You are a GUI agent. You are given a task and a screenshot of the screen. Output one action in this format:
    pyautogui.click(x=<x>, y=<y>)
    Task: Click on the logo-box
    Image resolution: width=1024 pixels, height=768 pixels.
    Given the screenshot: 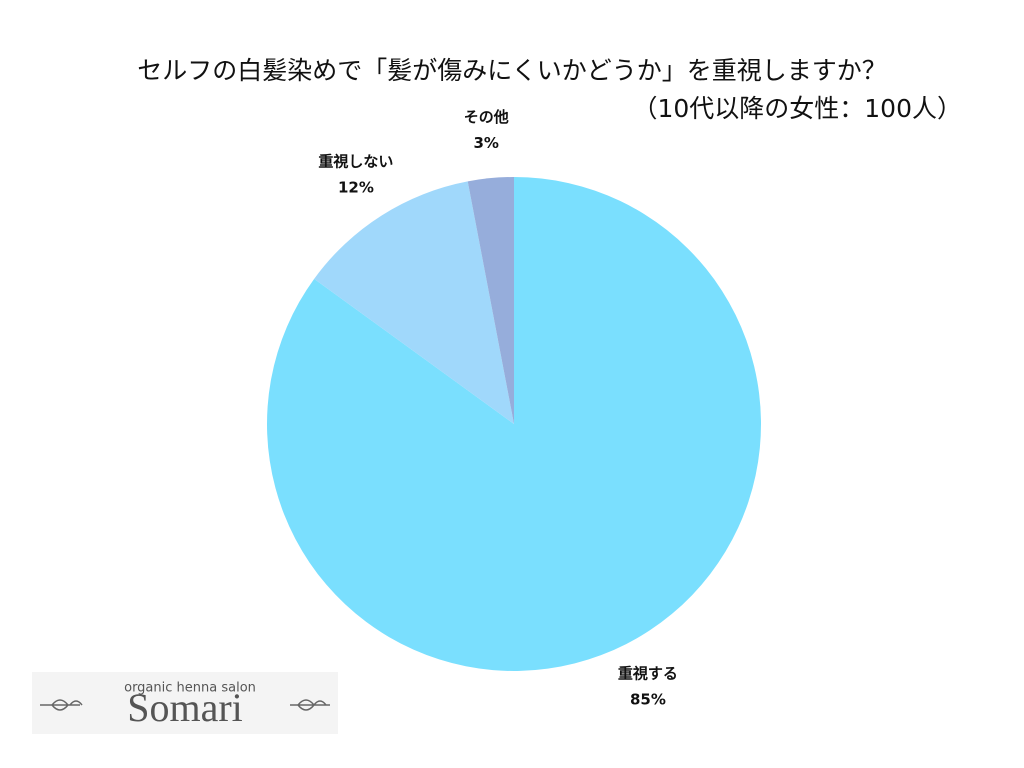 What is the action you would take?
    pyautogui.click(x=185, y=703)
    